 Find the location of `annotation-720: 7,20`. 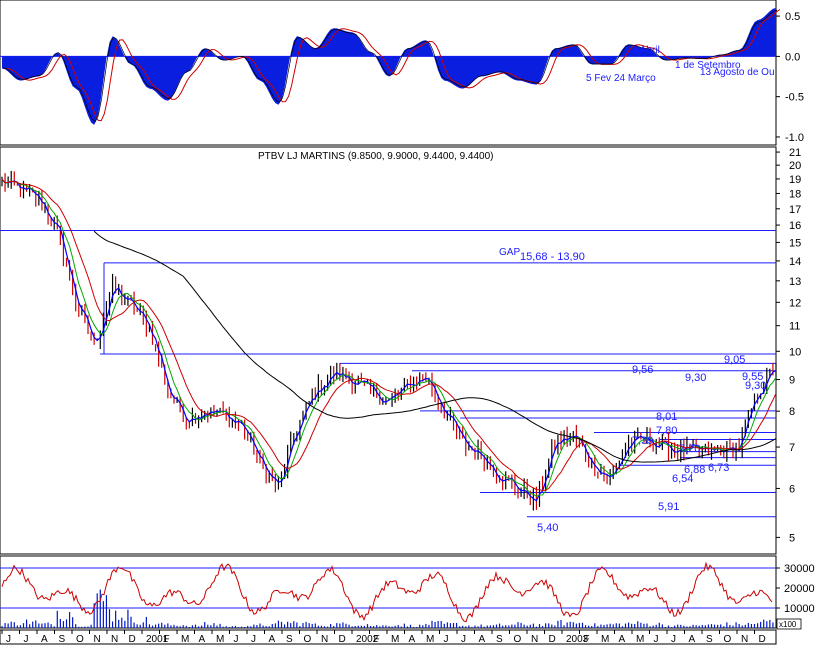

annotation-720: 7,20 is located at coordinates (689, 449).